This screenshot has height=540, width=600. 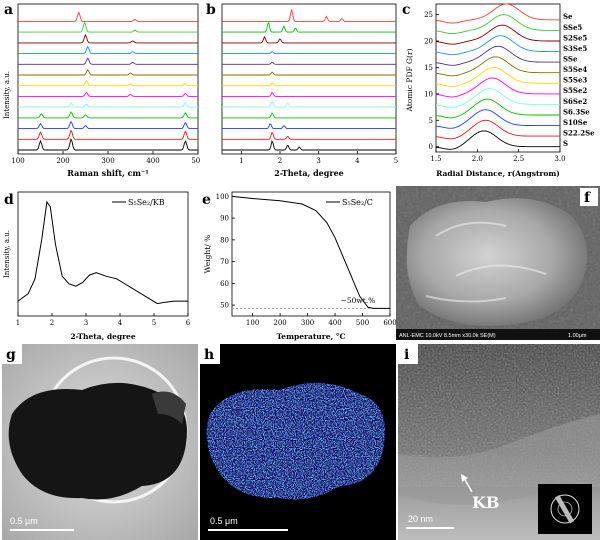 I want to click on panel-label-i: i, so click(x=406, y=355).